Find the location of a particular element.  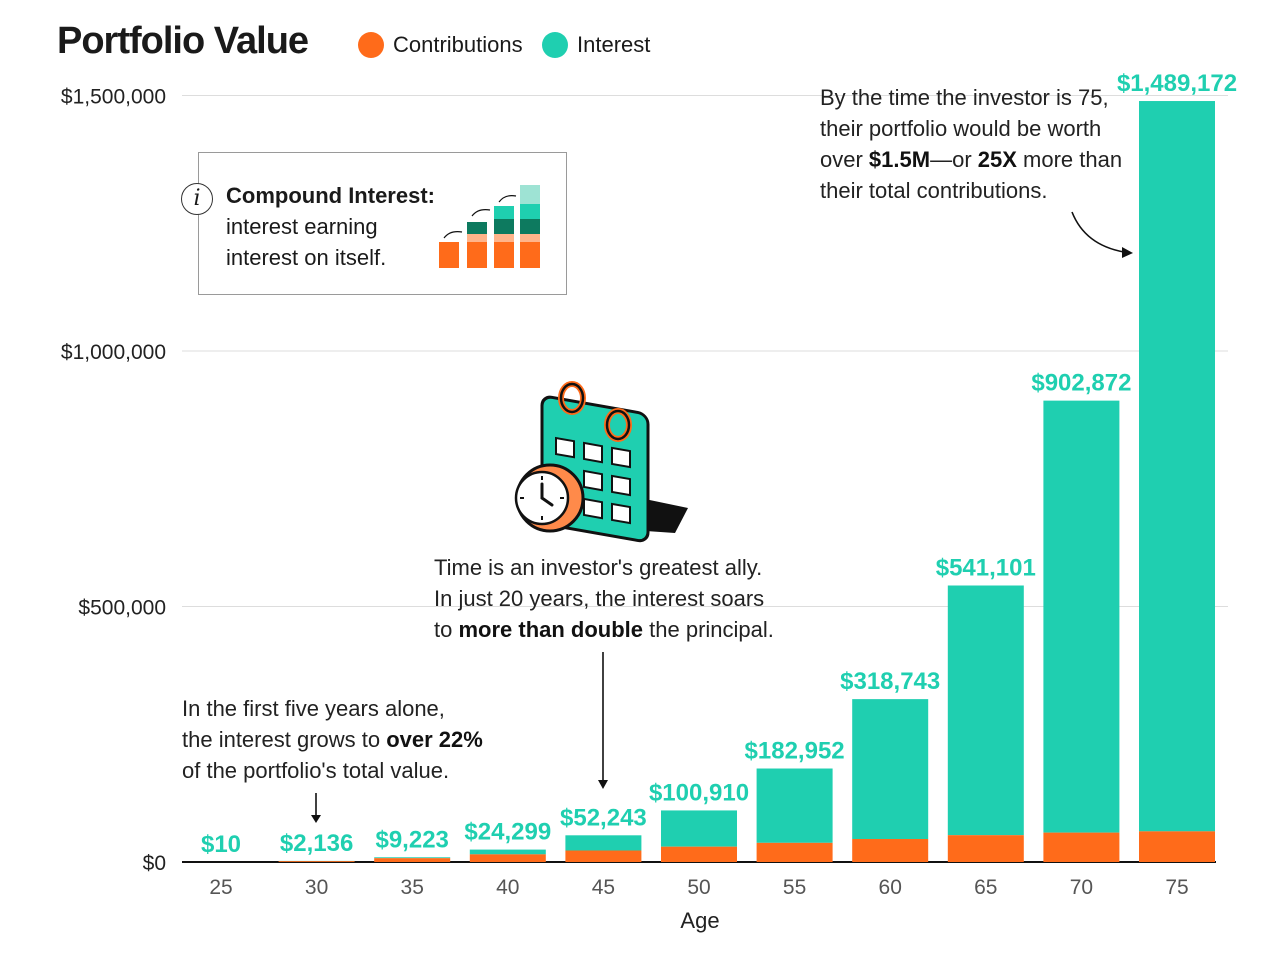

x-tick-label: 75 is located at coordinates (1176, 887).